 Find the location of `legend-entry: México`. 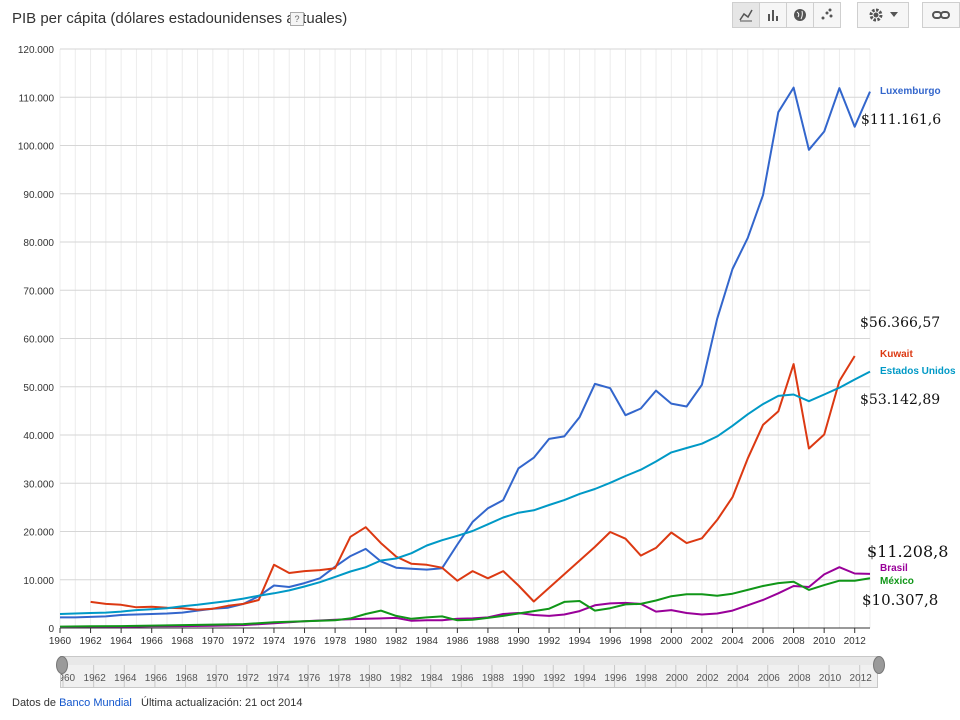

legend-entry: México is located at coordinates (897, 581).